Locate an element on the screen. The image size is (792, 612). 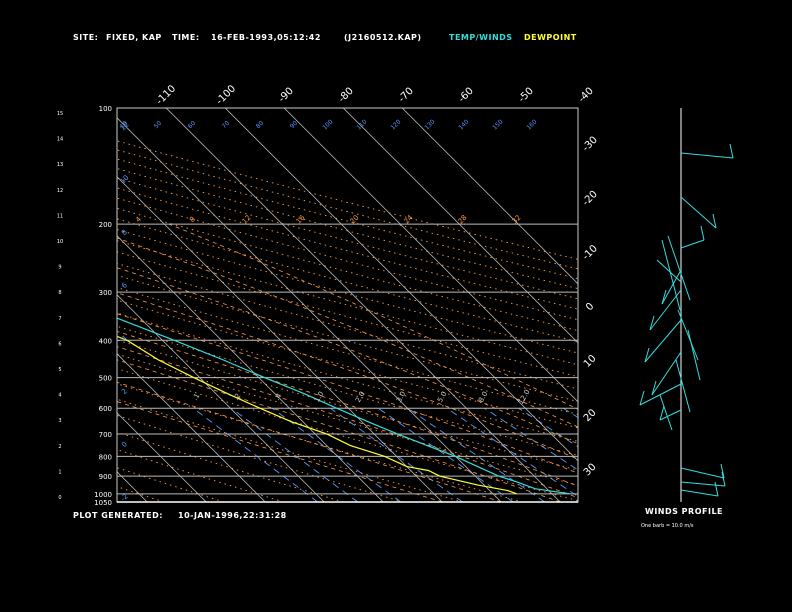
pressure-tick-label: 100 is located at coordinates (105, 109).